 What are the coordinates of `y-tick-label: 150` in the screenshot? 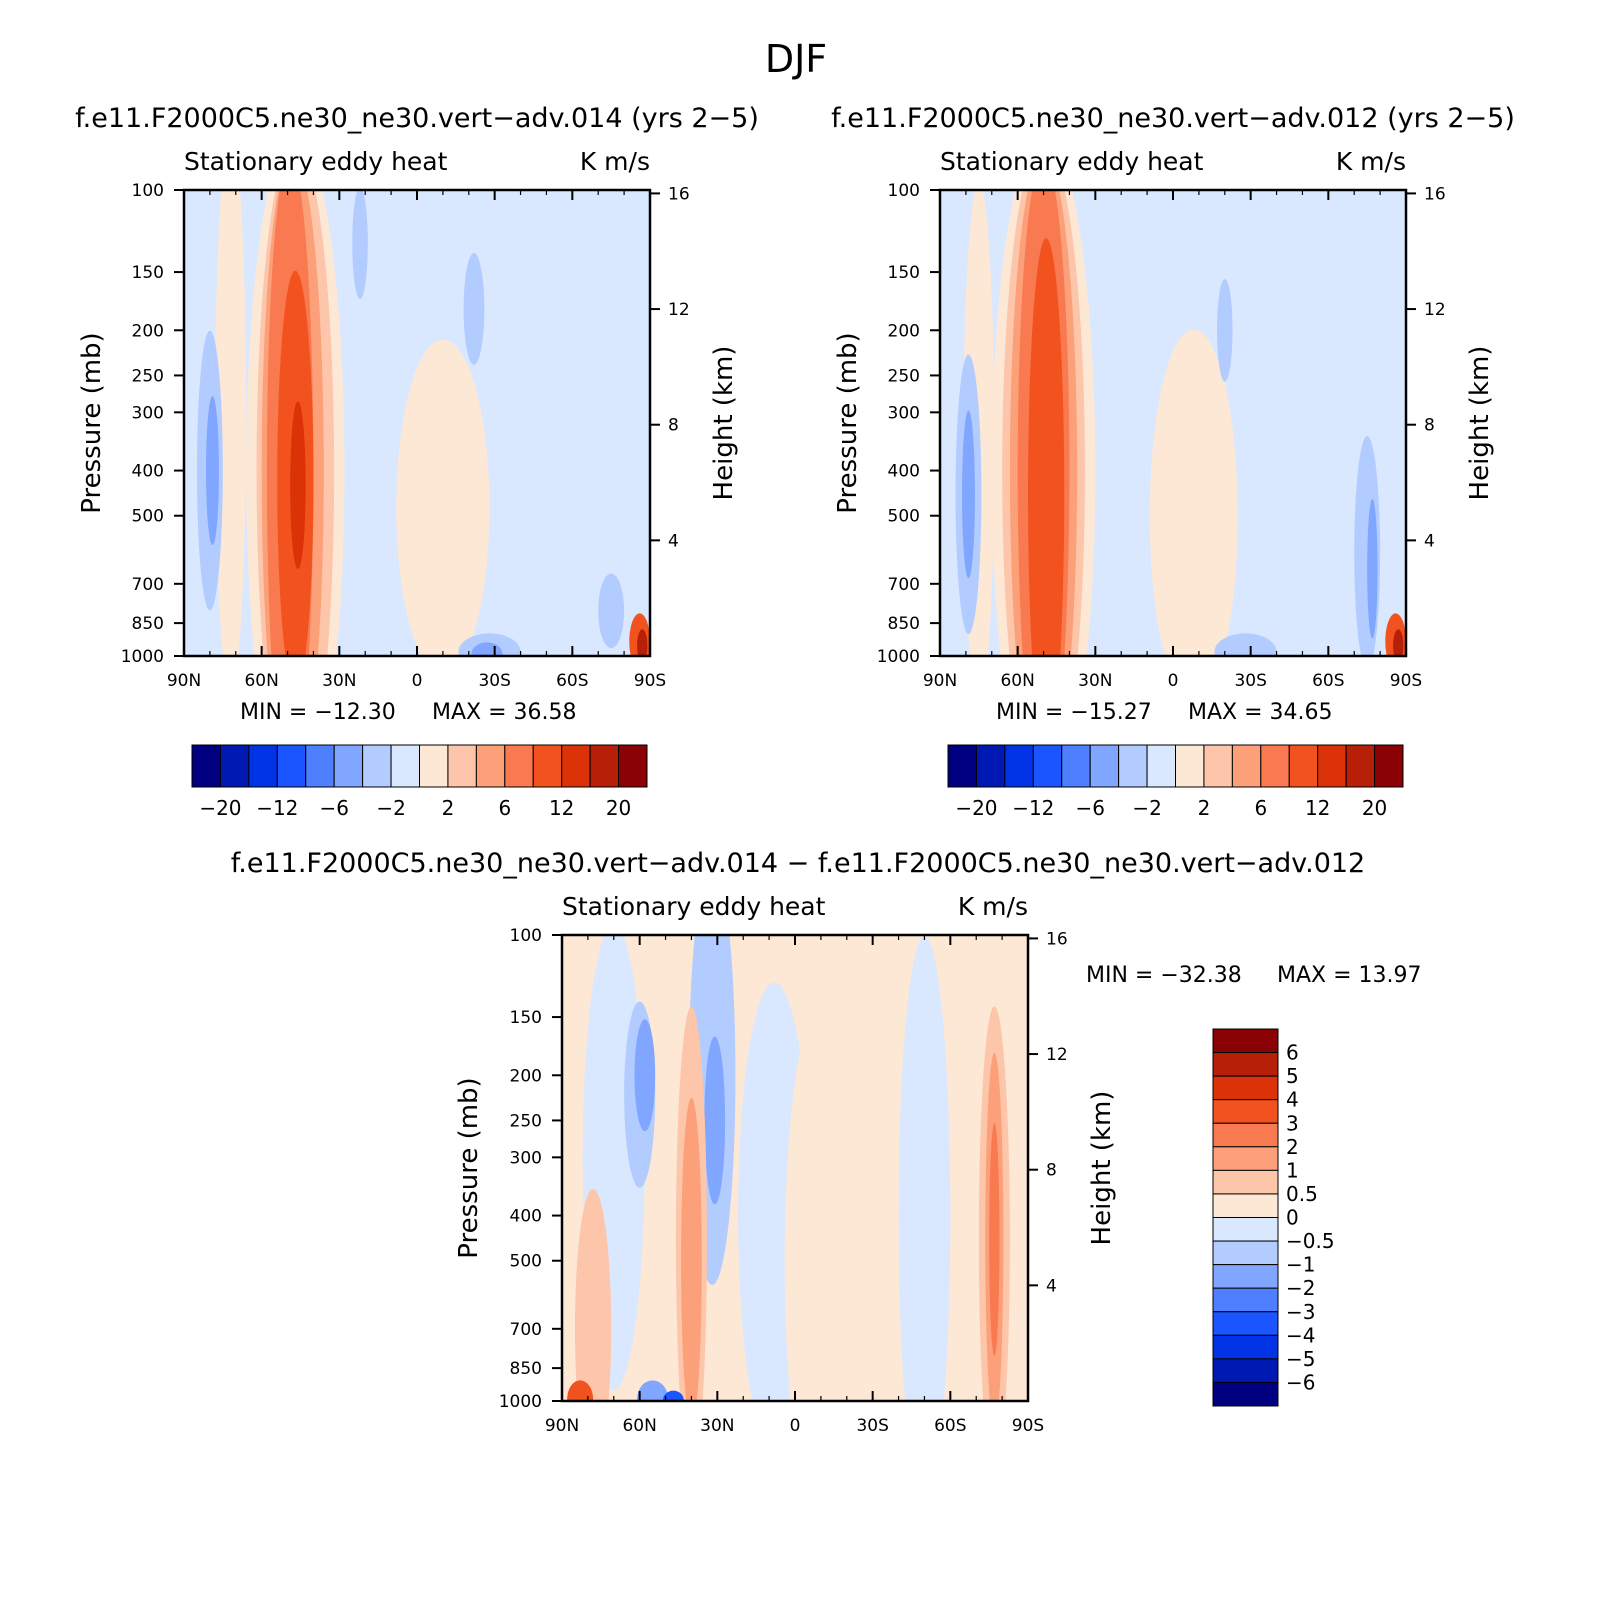 It's located at (148, 273).